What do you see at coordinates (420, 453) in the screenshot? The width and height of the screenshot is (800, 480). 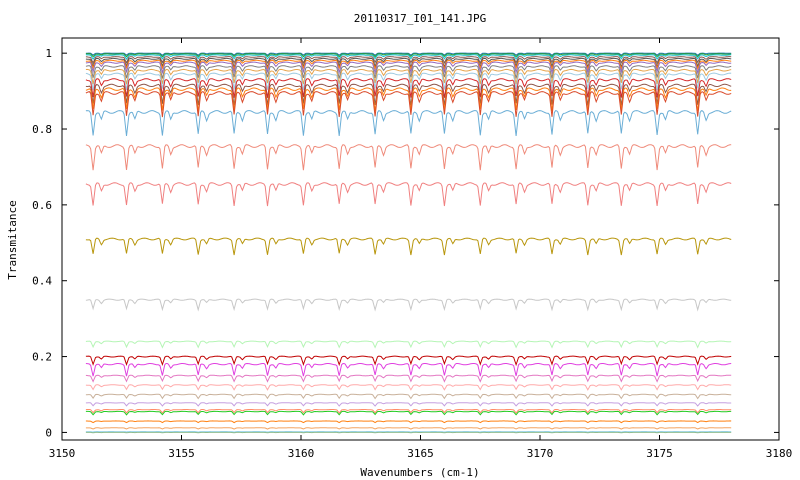 I see `x-tick-label: 3165` at bounding box center [420, 453].